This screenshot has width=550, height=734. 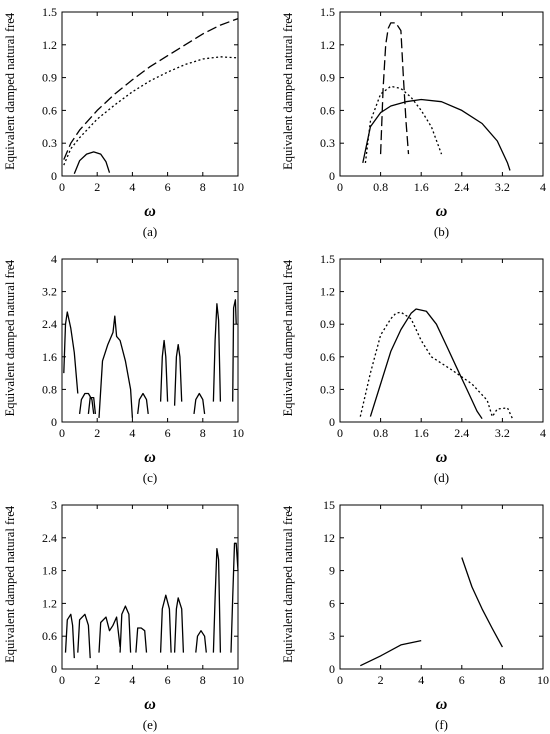 What do you see at coordinates (332, 571) in the screenshot?
I see `y-tick-label: 9` at bounding box center [332, 571].